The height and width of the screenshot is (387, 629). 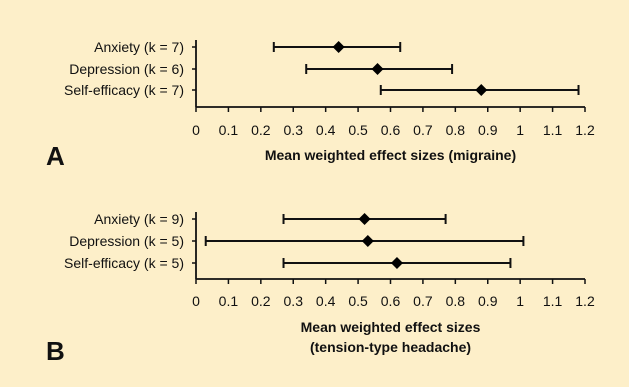 I want to click on row-label: Depression (k = 5), so click(x=126, y=241).